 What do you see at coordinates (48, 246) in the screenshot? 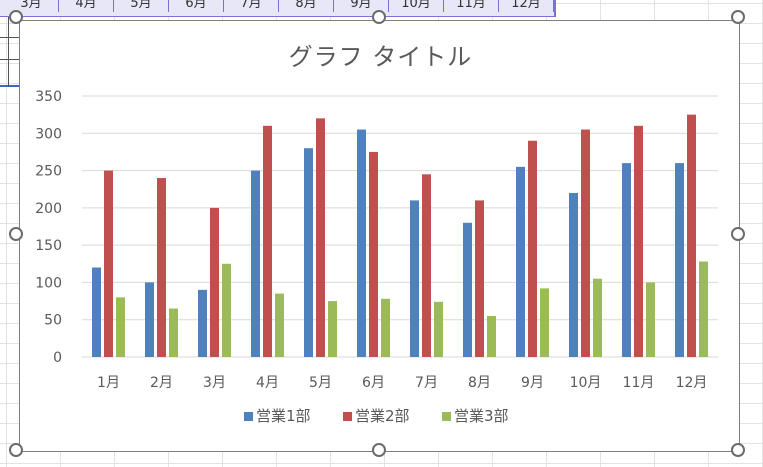
I see `y-tick-label: 150` at bounding box center [48, 246].